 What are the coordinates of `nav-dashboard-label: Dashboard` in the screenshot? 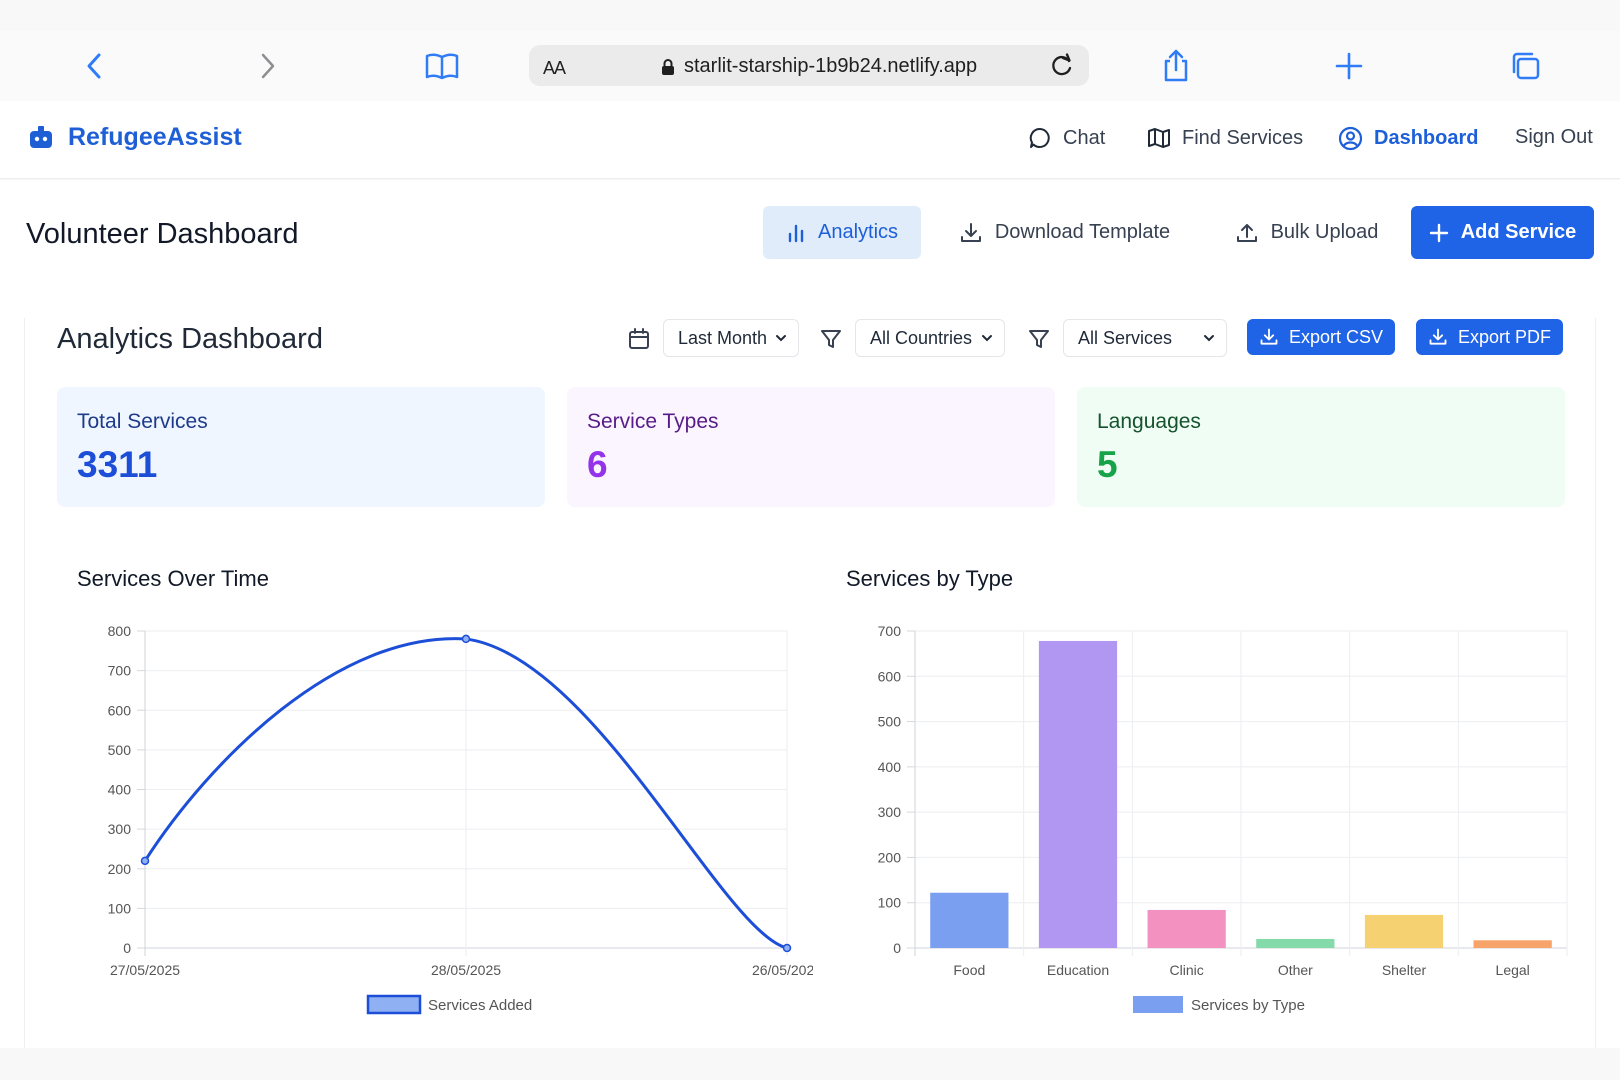 It's located at (1426, 138).